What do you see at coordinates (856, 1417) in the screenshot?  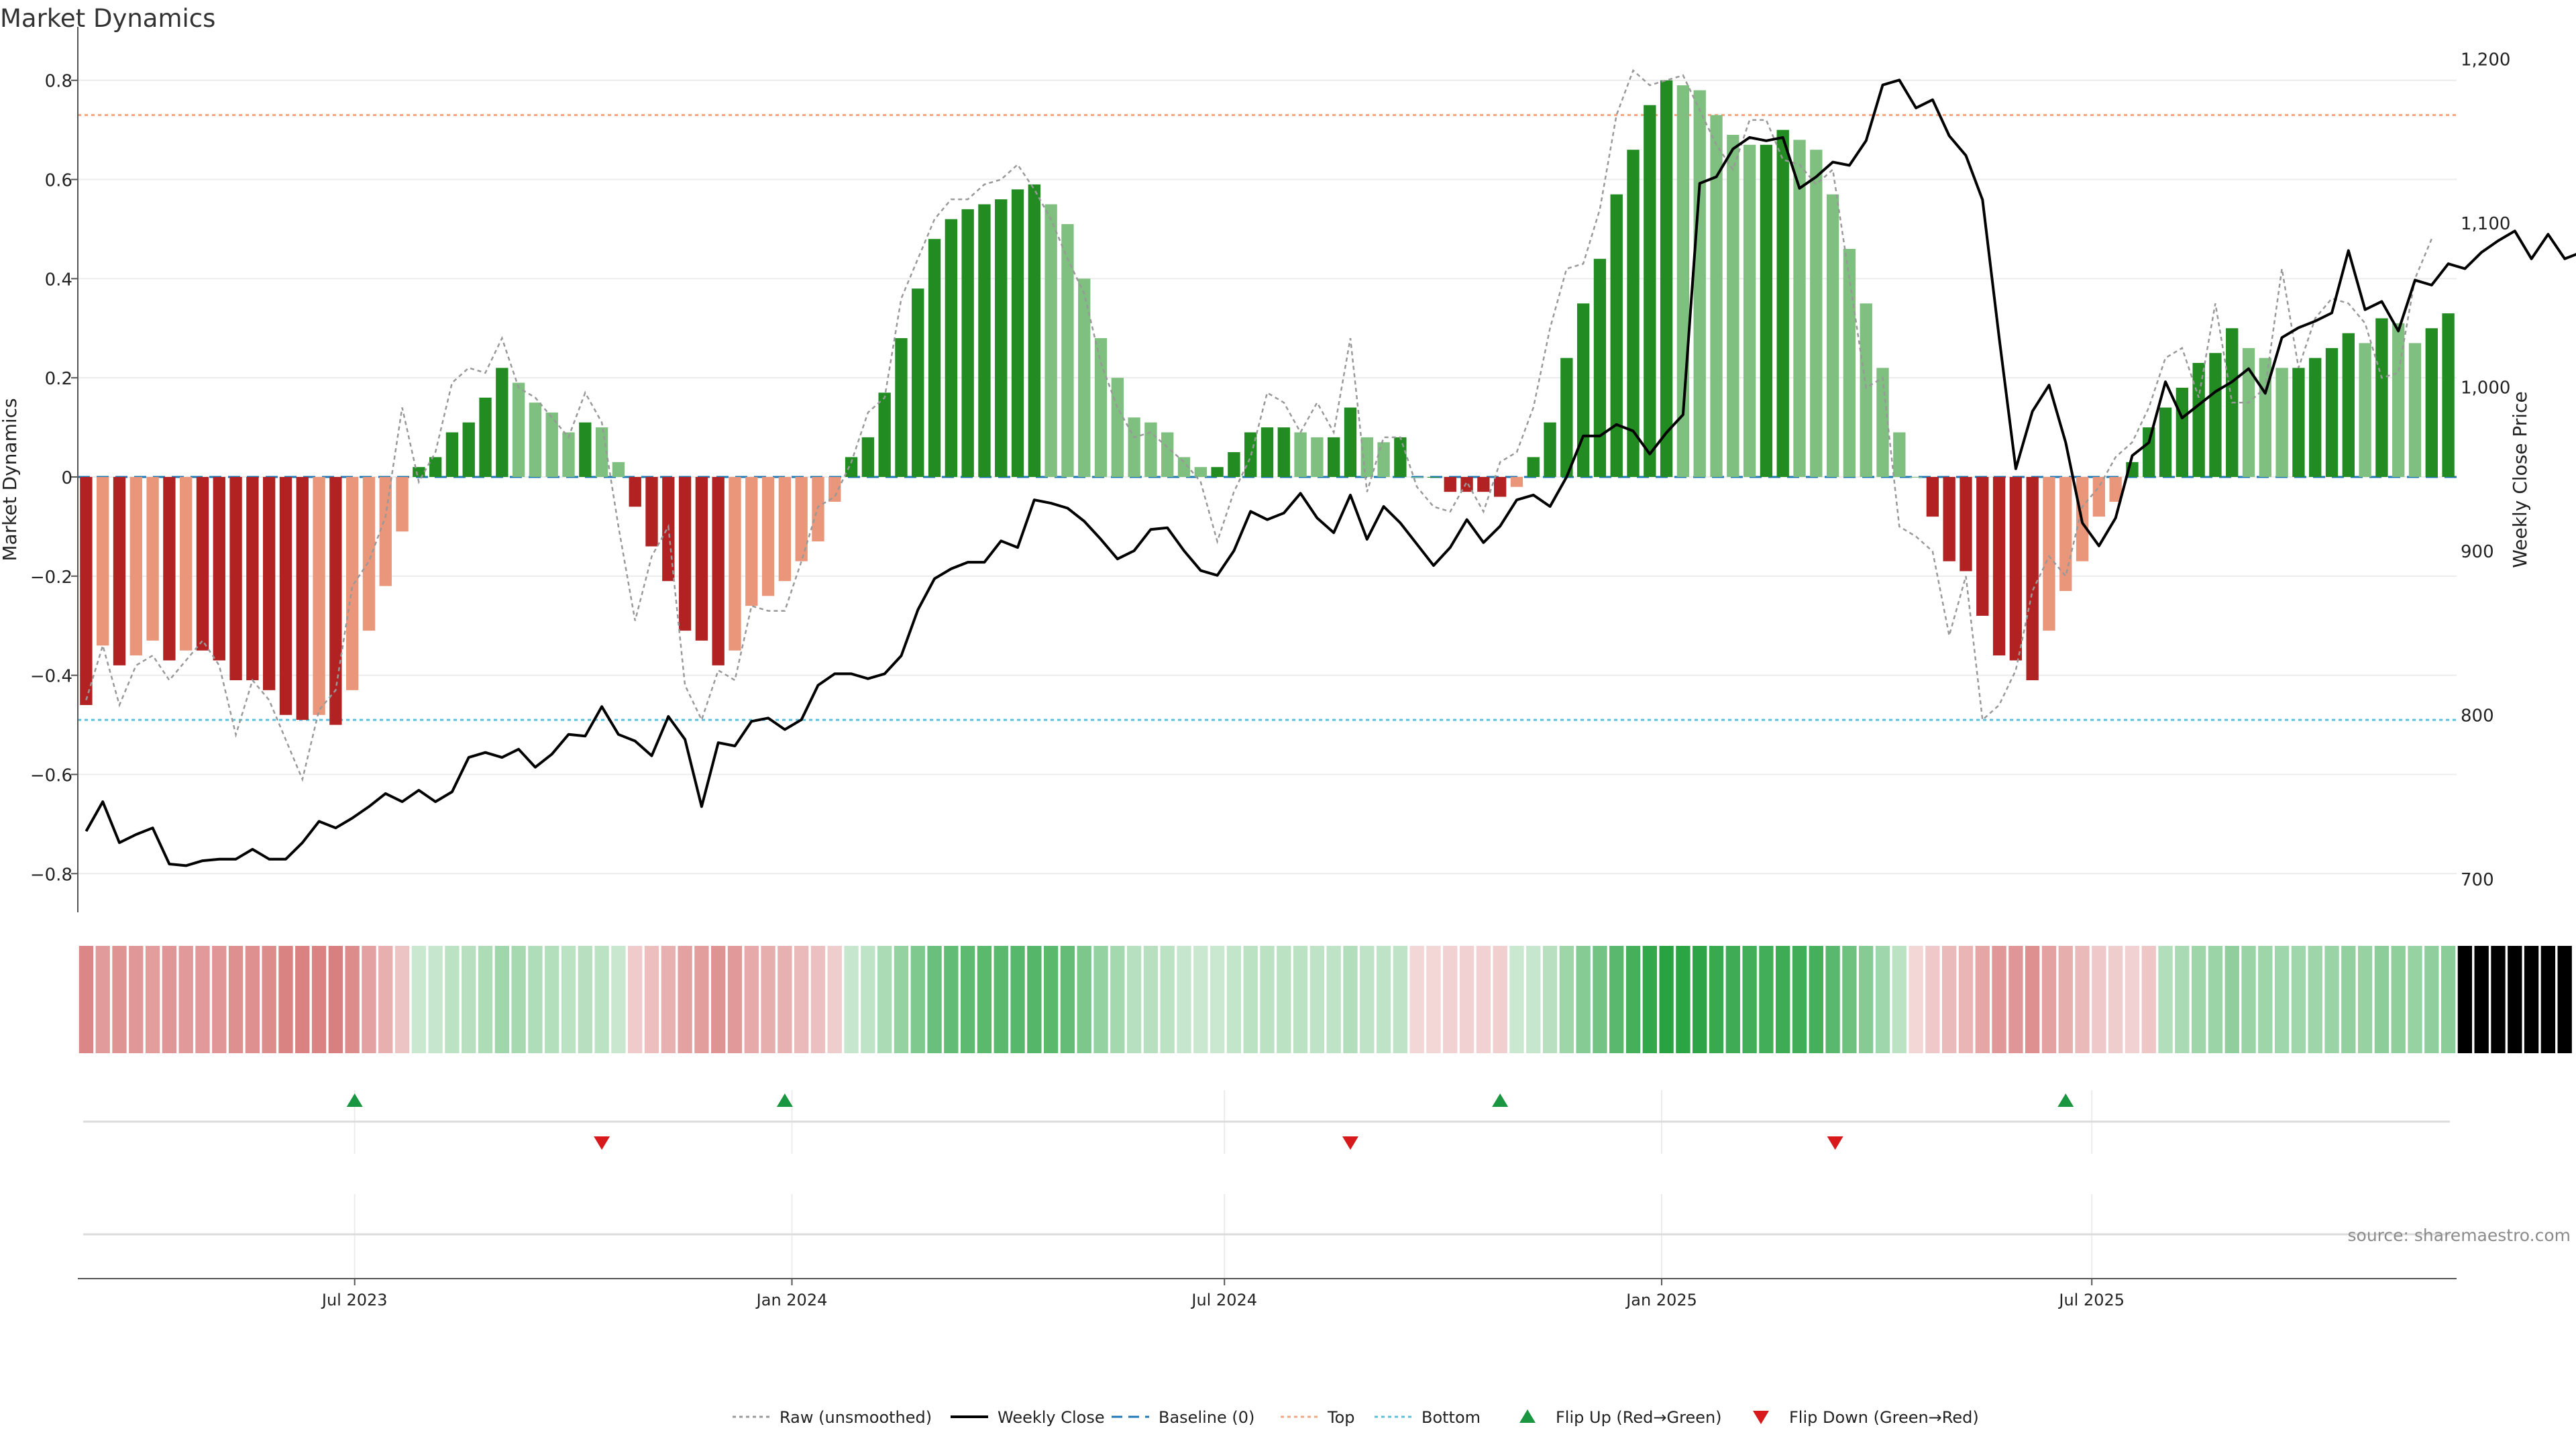 I see `legend-label: Raw (unsmoothed)` at bounding box center [856, 1417].